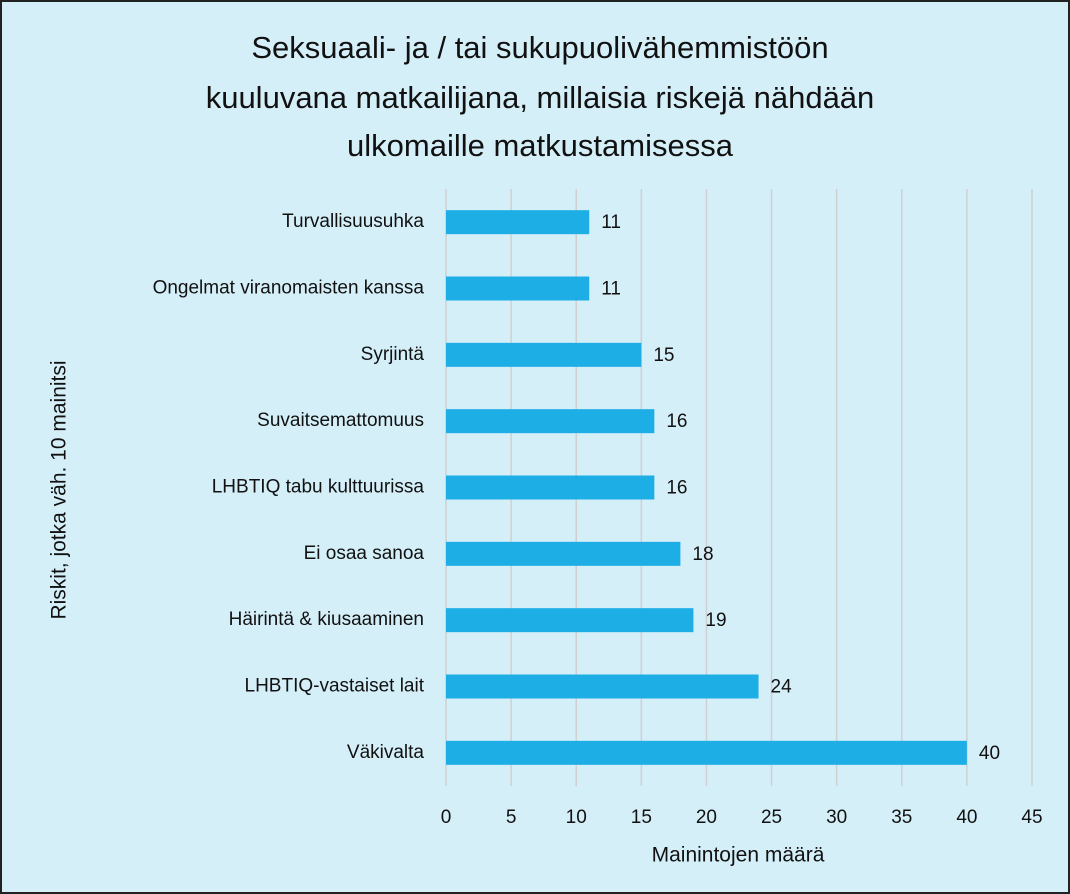  I want to click on y-tick-label: Suvaitsemattomuus, so click(340, 420).